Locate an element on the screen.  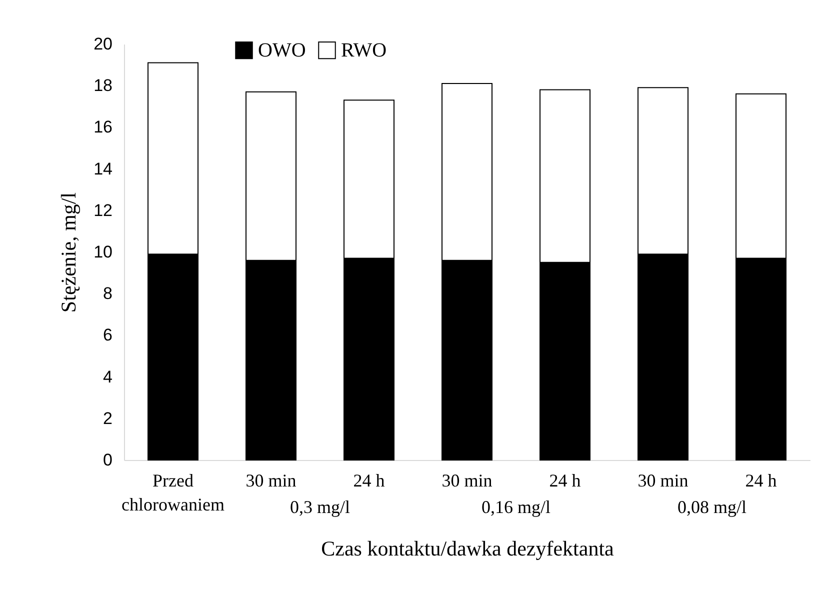
legend-label: RWO is located at coordinates (364, 50).